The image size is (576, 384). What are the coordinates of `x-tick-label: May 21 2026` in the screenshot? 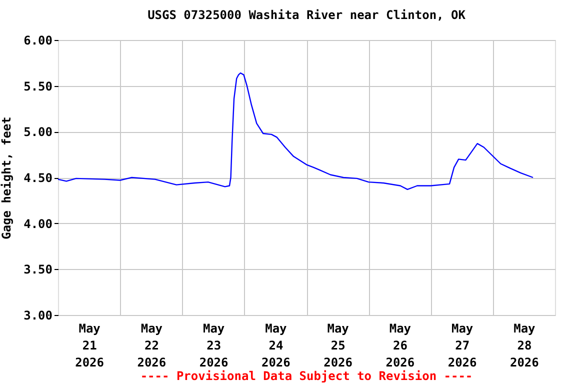 It's located at (89, 346).